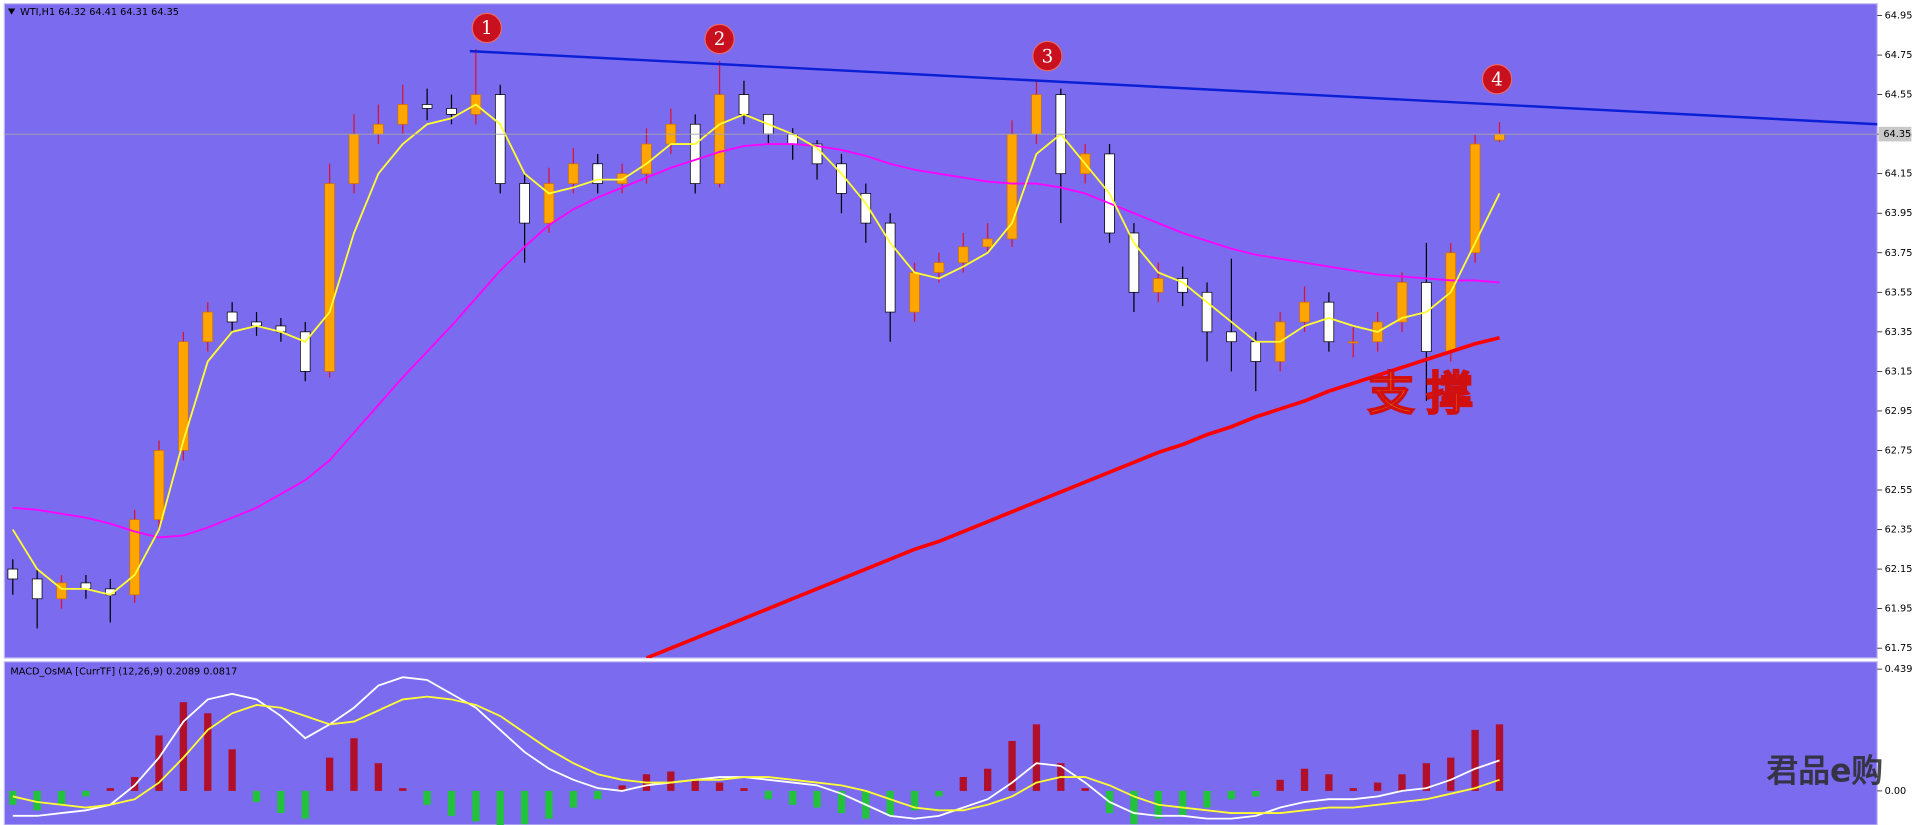 This screenshot has width=1912, height=825. Describe the element at coordinates (1898, 174) in the screenshot. I see `y-tick-label: 64.15` at that location.